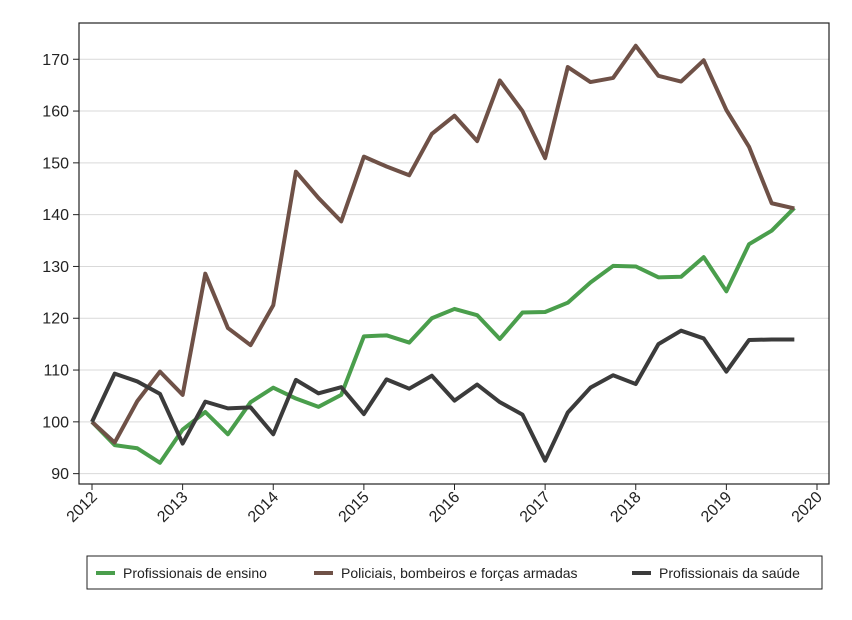 Image resolution: width=852 pixels, height=620 pixels. What do you see at coordinates (535, 507) in the screenshot?
I see `x-tick-label: 2017` at bounding box center [535, 507].